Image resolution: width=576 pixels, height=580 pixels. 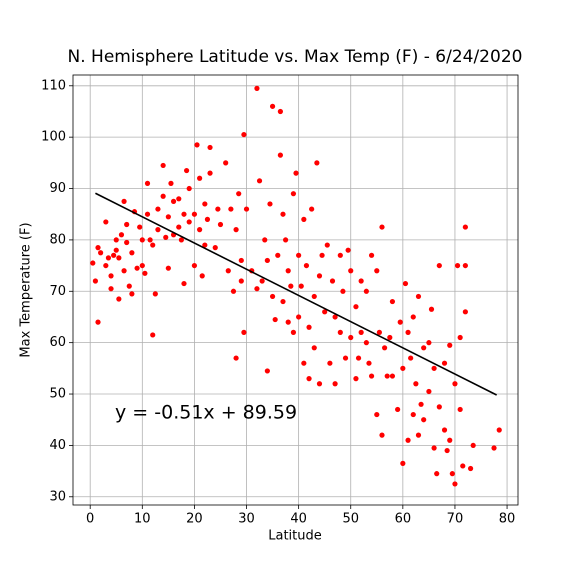 I want to click on y-tick-label: 40, so click(x=57, y=445).